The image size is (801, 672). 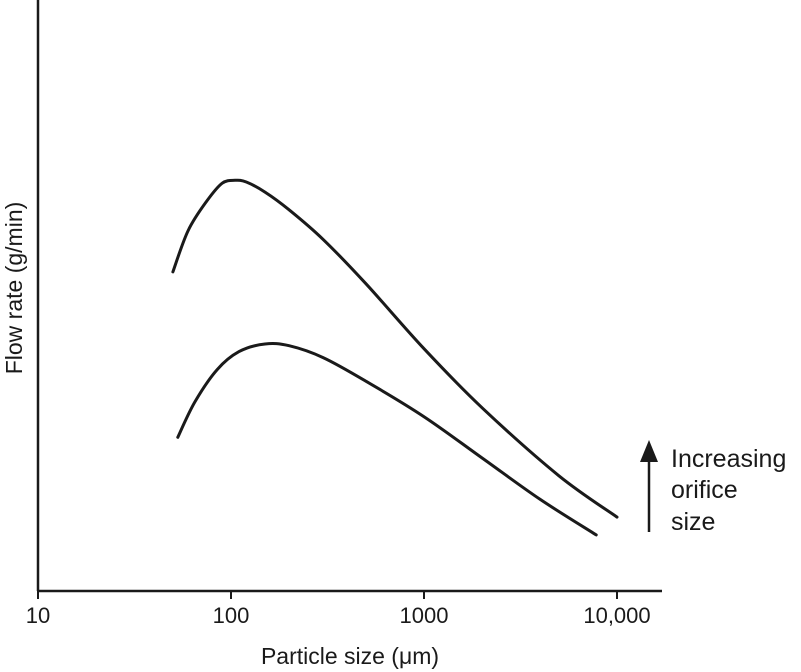 What do you see at coordinates (728, 459) in the screenshot?
I see `annotation-line-1: Increasing` at bounding box center [728, 459].